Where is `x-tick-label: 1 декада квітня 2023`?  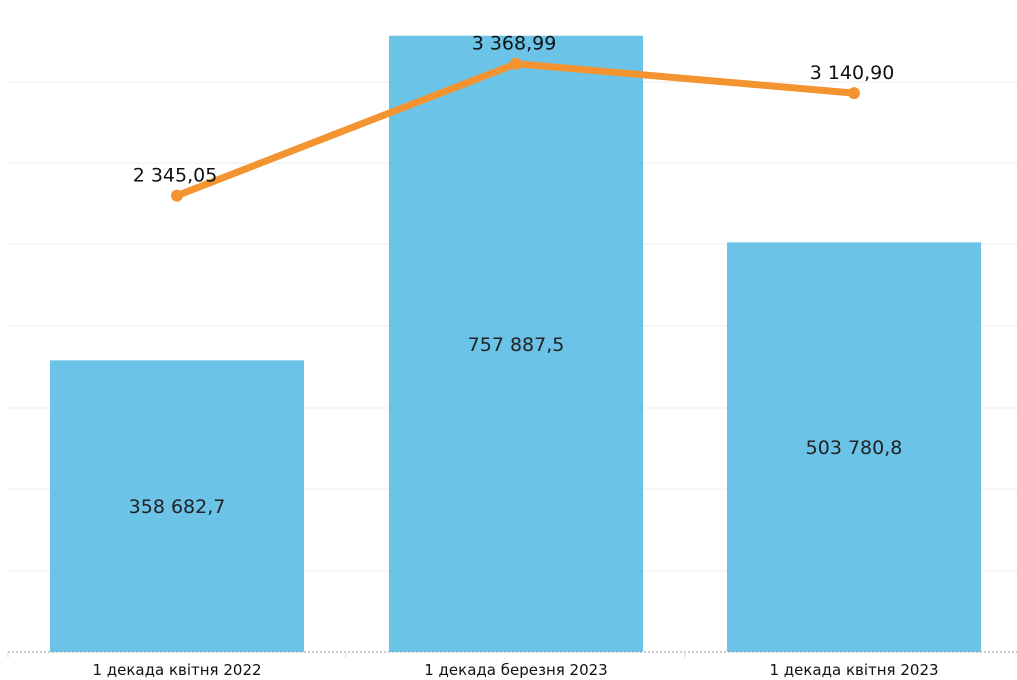 x-tick-label: 1 декада квітня 2023 is located at coordinates (853, 670).